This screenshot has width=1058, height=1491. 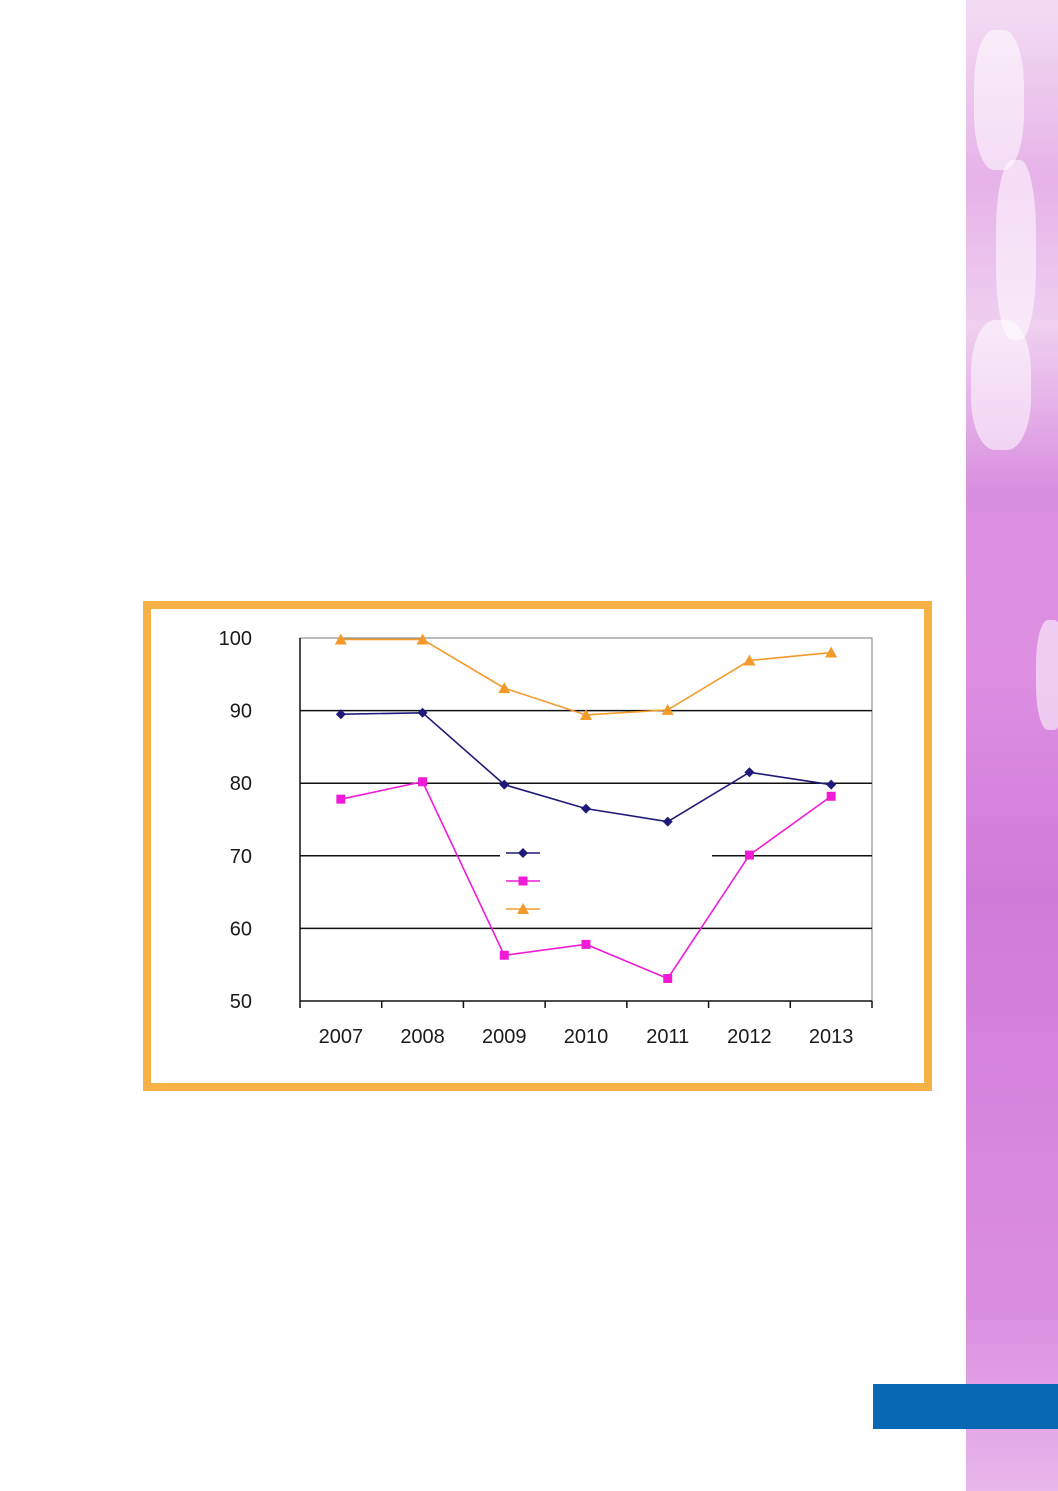 I want to click on y-tick-label: 80, so click(x=241, y=784).